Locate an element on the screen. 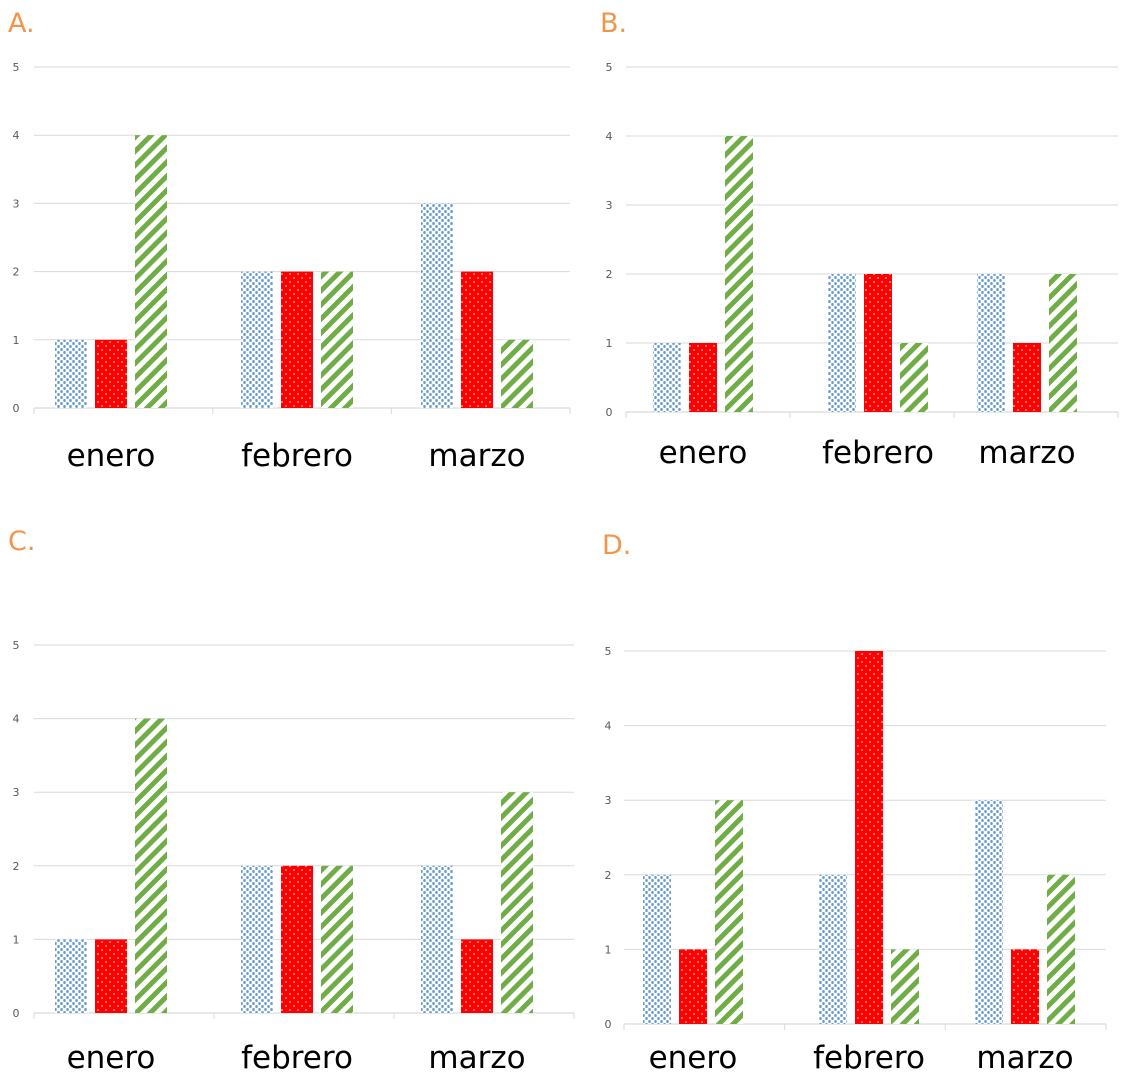 This screenshot has width=1128, height=1074. panel-label-d: D. is located at coordinates (617, 545).